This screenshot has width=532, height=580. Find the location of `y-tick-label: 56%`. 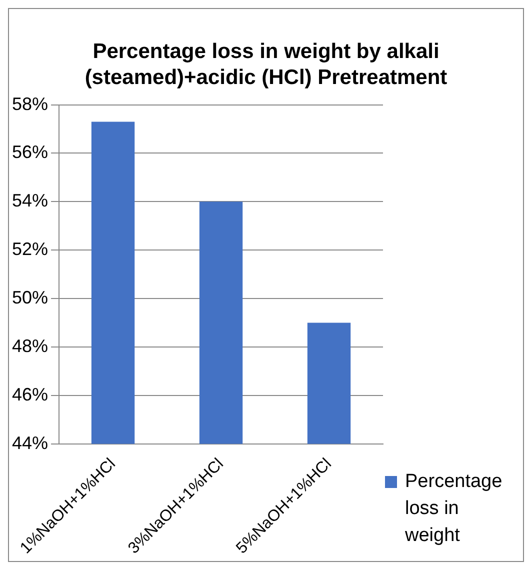

y-tick-label: 56% is located at coordinates (30, 152).